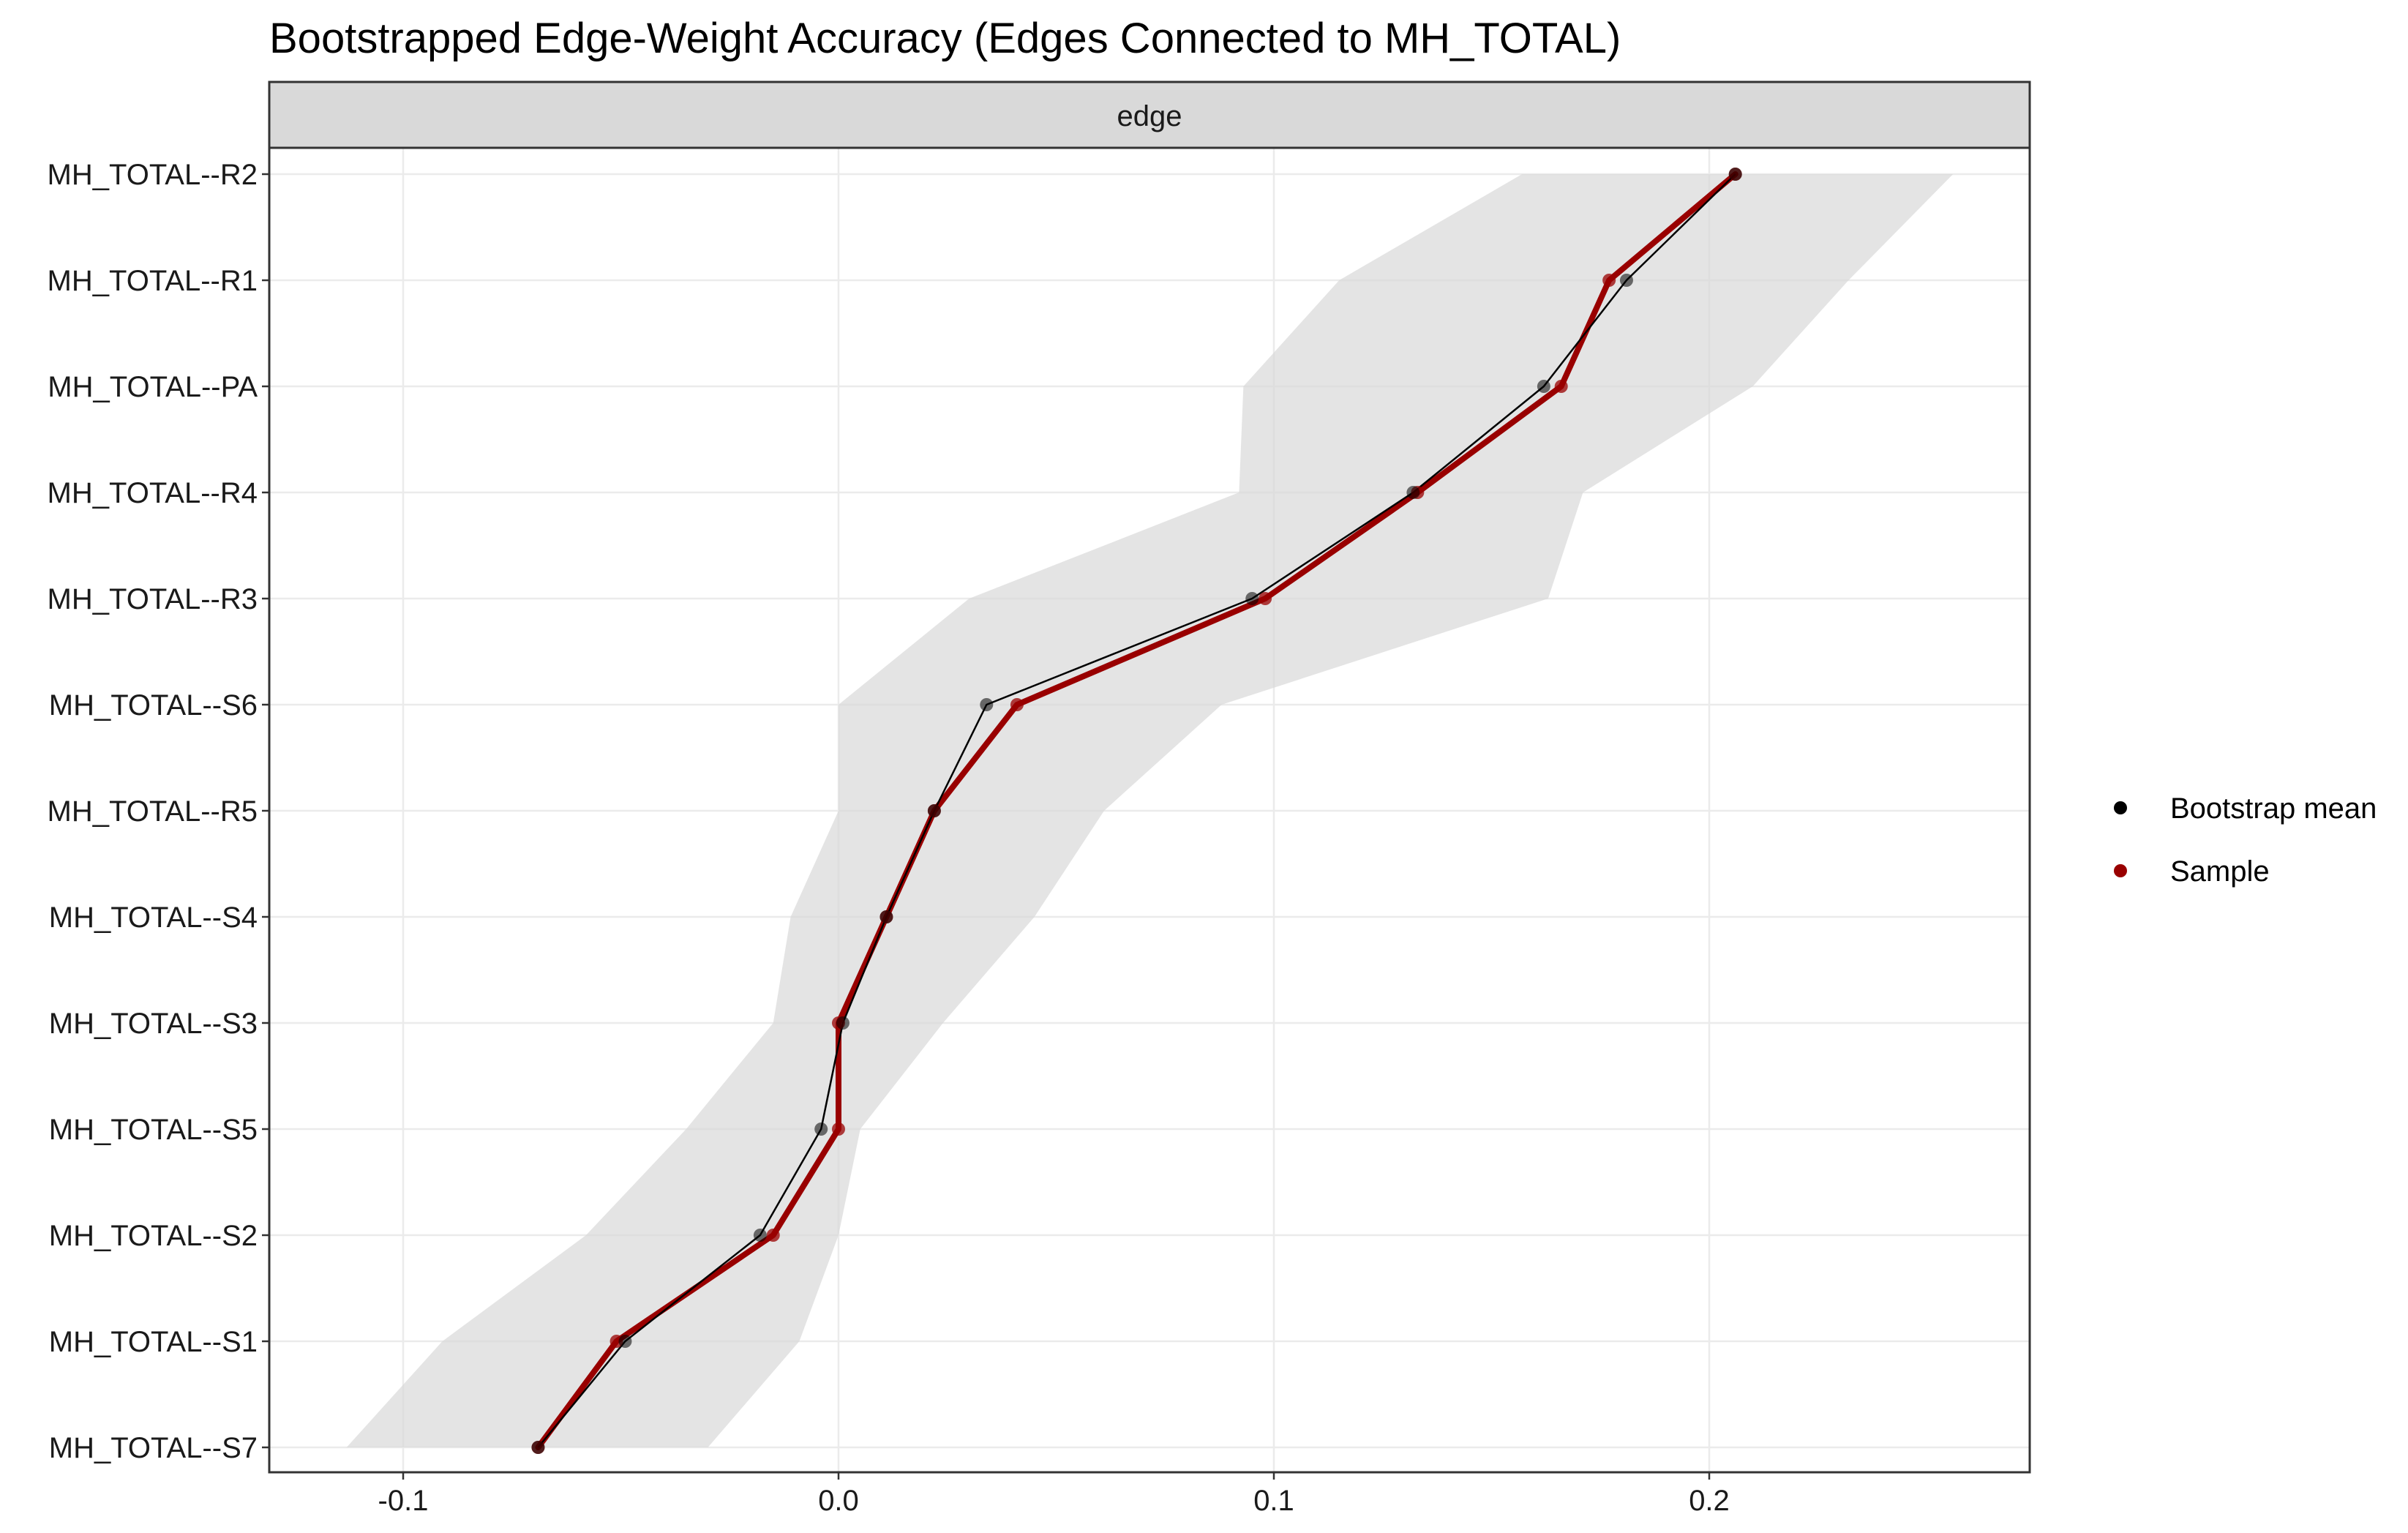 The image size is (2408, 1533). What do you see at coordinates (153, 493) in the screenshot?
I see `y-tick-label: MH_TOTAL--R4` at bounding box center [153, 493].